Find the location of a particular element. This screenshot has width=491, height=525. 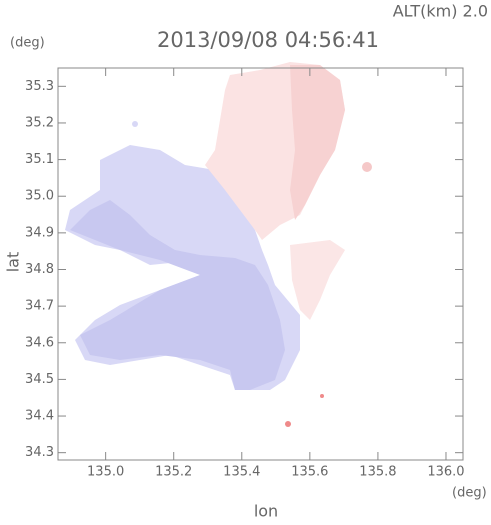

y-label: lat is located at coordinates (13, 262).